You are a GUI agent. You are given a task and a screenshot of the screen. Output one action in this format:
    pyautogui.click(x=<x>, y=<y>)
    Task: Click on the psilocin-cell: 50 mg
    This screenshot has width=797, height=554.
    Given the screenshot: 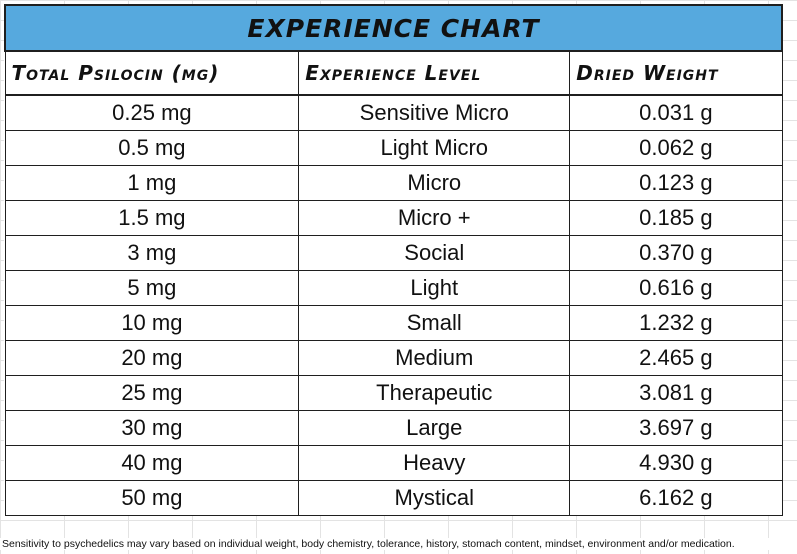 What is the action you would take?
    pyautogui.click(x=152, y=498)
    